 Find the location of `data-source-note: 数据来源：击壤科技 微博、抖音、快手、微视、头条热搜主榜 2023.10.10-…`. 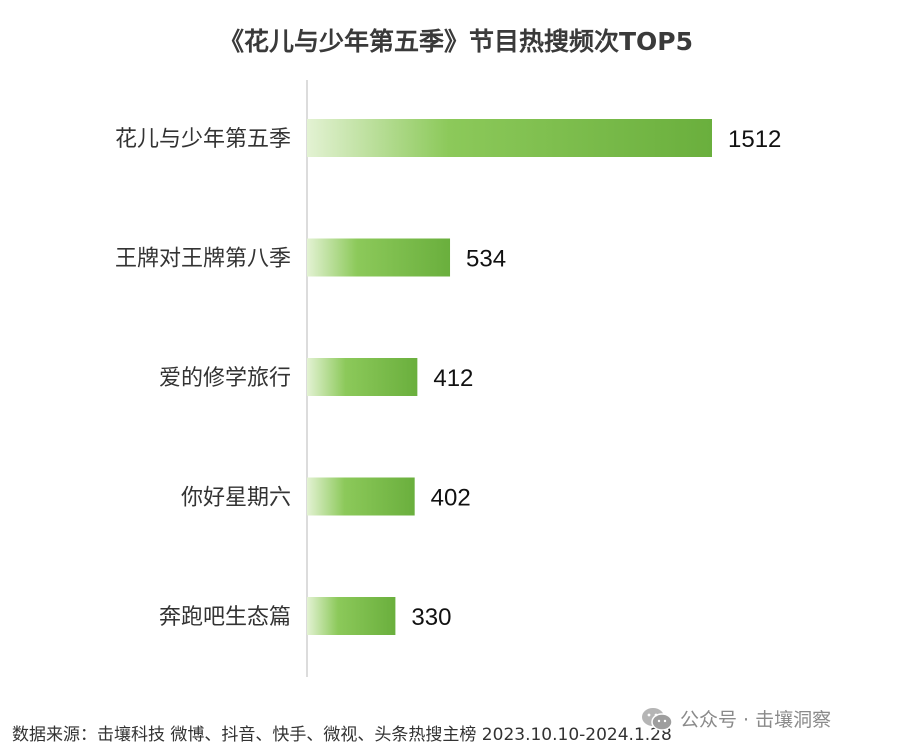

data-source-note: 数据来源：击壤科技 微博、抖音、快手、微视、头条热搜主榜 2023.10.10-… is located at coordinates (342, 735).